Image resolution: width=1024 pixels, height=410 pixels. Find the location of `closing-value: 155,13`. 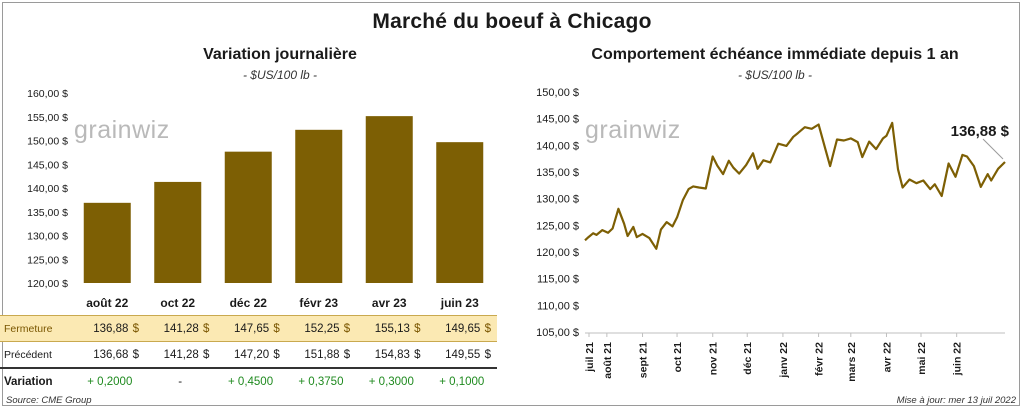

closing-value: 155,13 is located at coordinates (383, 328).